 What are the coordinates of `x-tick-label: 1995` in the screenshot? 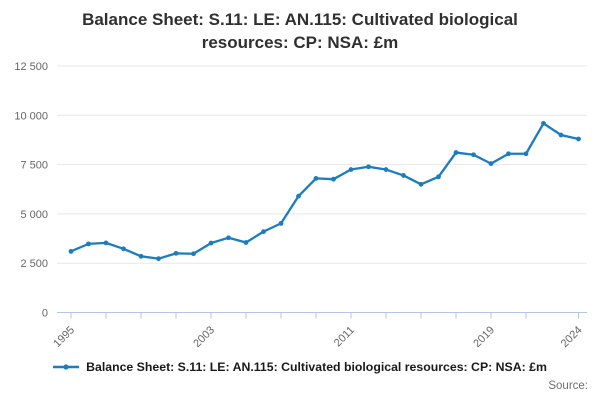 It's located at (64, 337).